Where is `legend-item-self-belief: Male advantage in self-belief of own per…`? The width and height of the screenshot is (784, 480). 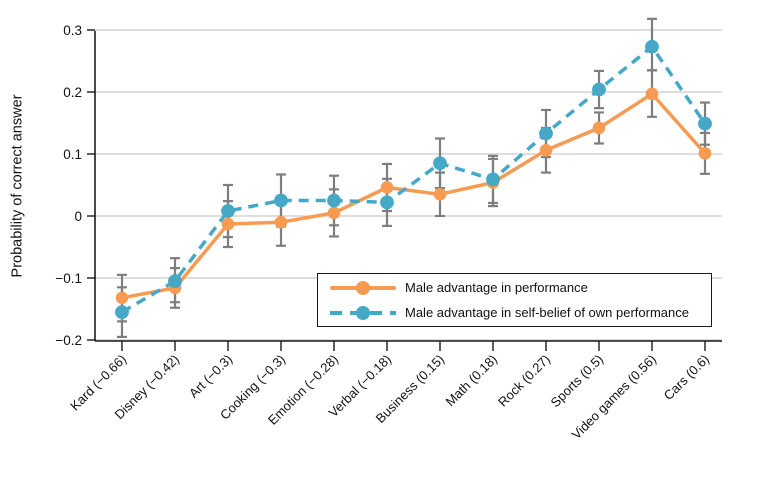 legend-item-self-belief: Male advantage in self-belief of own per… is located at coordinates (520, 313).